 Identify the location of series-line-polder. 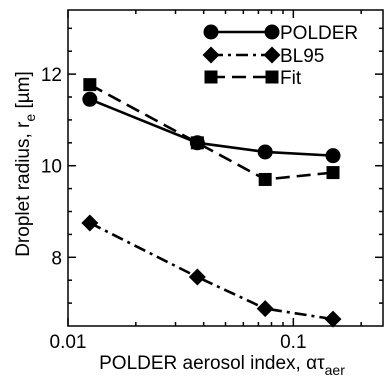
(211, 127).